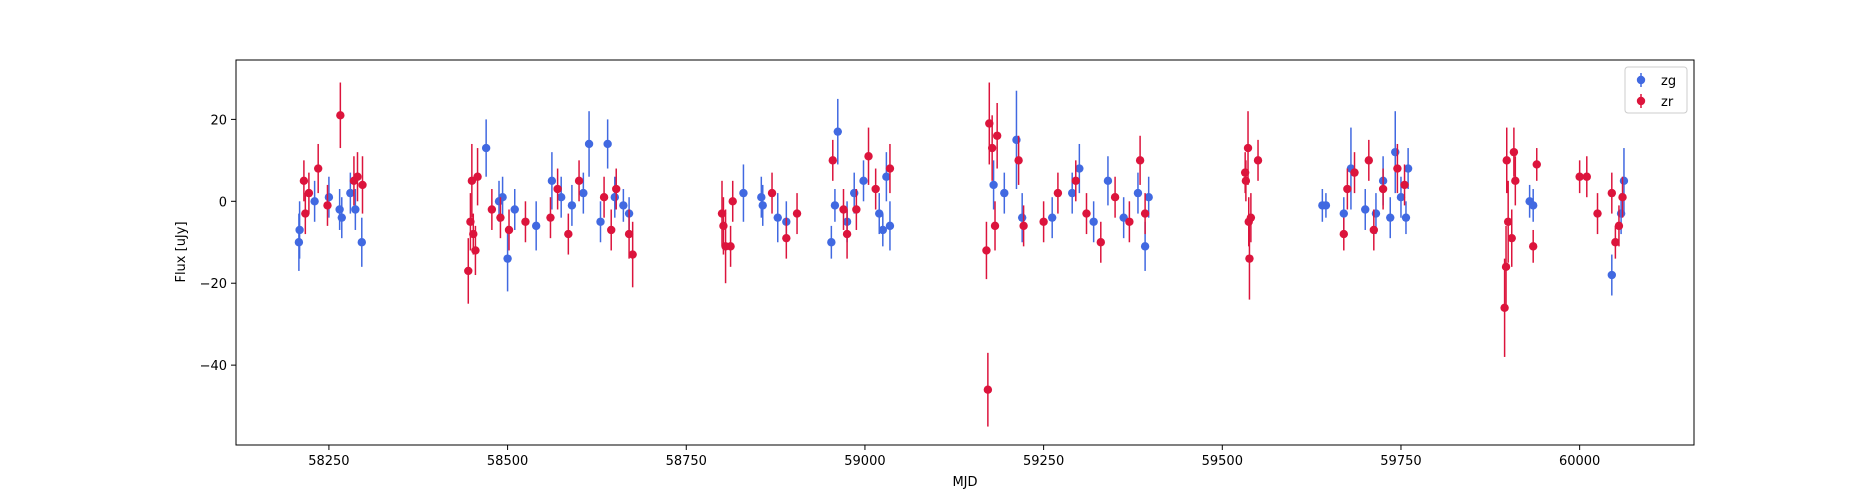 The image size is (1875, 500). I want to click on legend-label-zg: zg, so click(1668, 81).